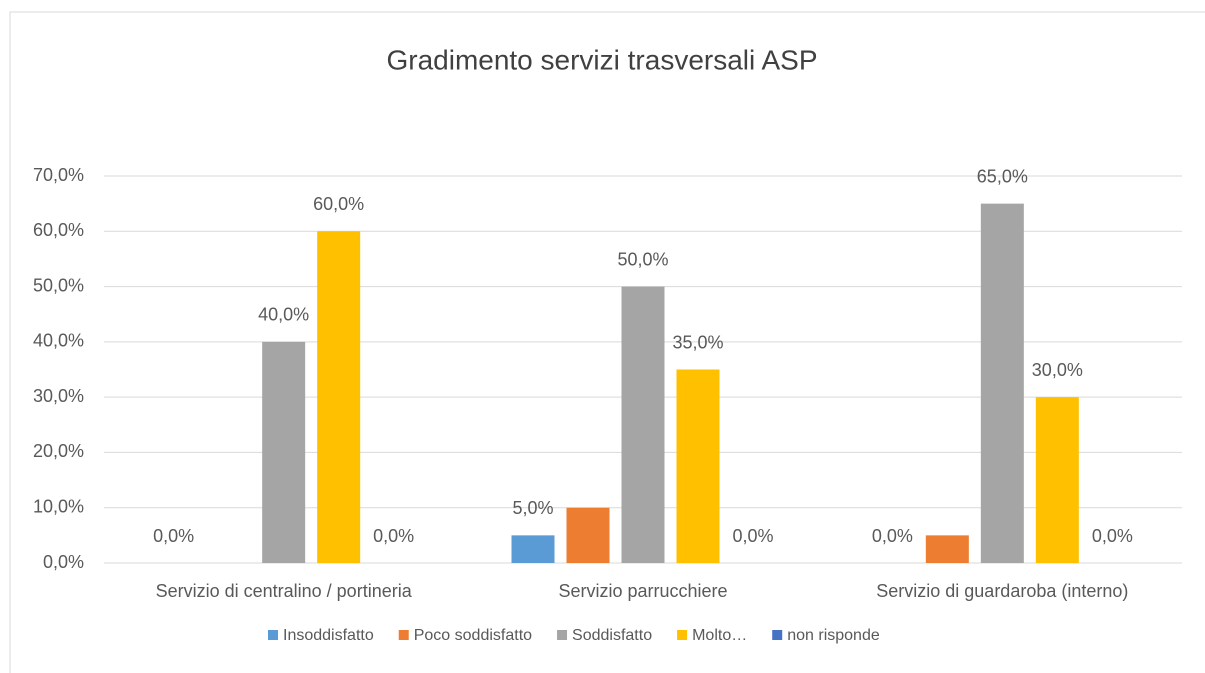 Image resolution: width=1205 pixels, height=673 pixels. I want to click on legend-label: Poco soddisfatto, so click(473, 635).